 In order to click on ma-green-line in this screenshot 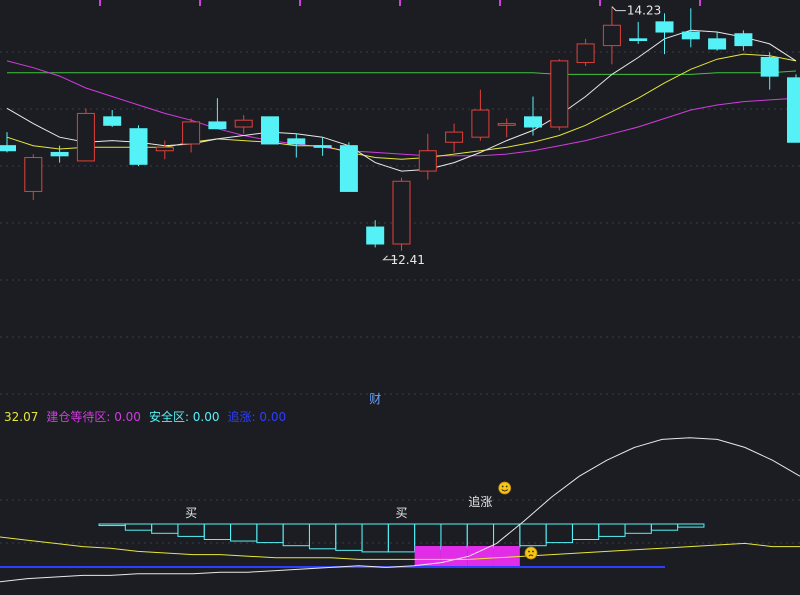, I will do `click(402, 72)`.